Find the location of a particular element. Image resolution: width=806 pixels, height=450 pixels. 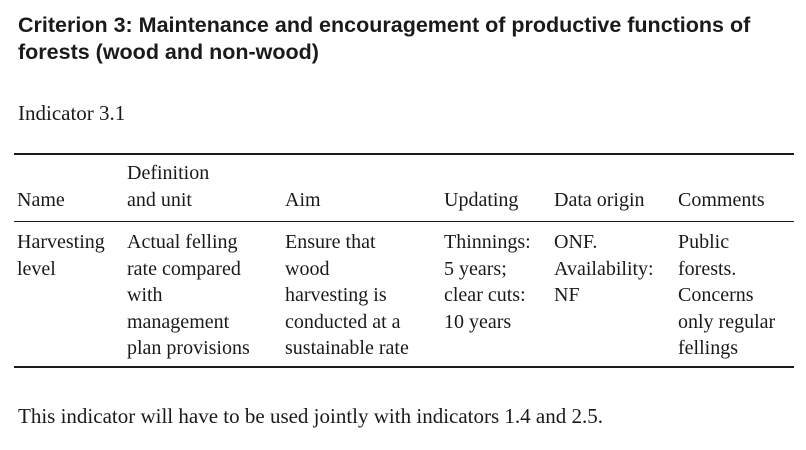

header-aim: Aim is located at coordinates (303, 199).